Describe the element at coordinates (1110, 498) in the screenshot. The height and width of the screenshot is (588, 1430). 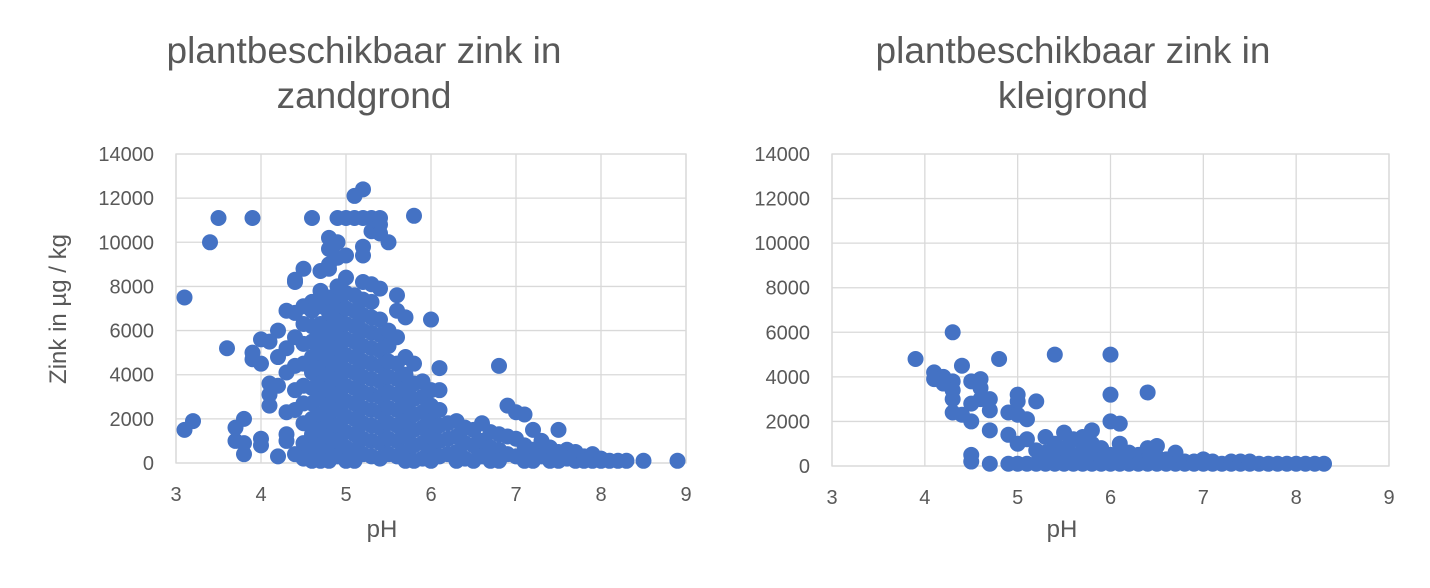
I see `x-tick-label: 6` at that location.